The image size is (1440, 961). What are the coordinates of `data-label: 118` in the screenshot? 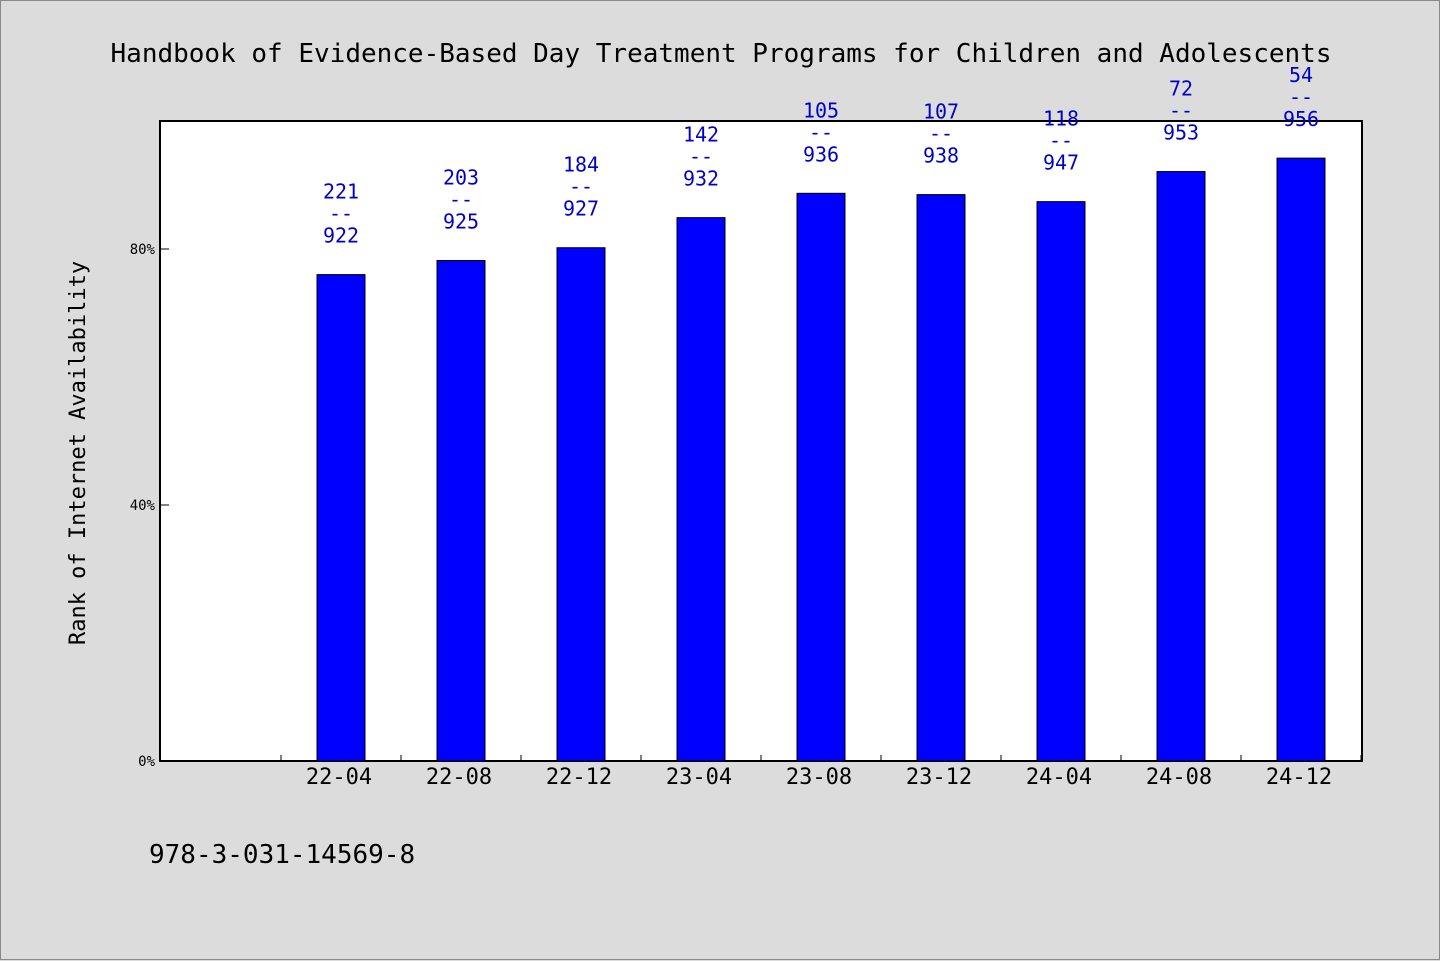 It's located at (1061, 119).